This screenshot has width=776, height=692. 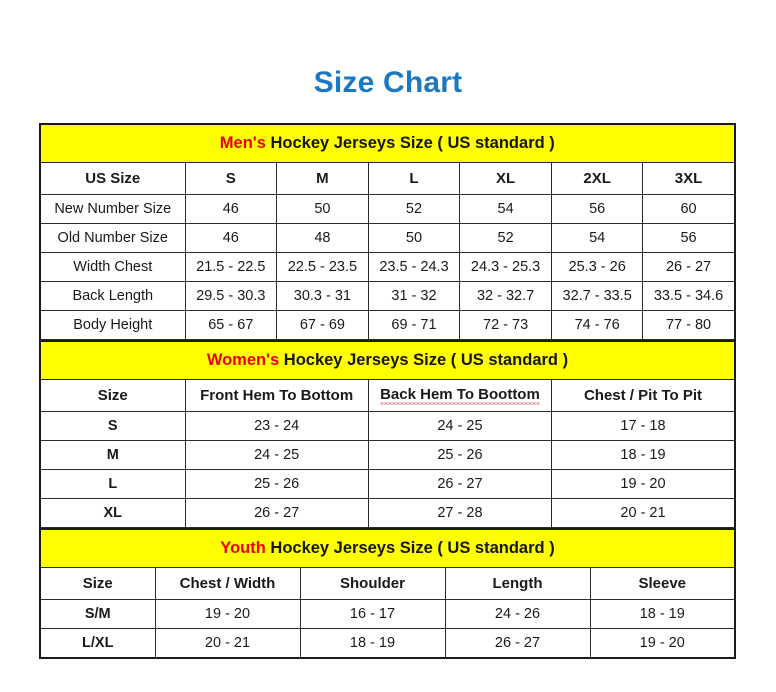 What do you see at coordinates (231, 178) in the screenshot?
I see `mens-col-s: S` at bounding box center [231, 178].